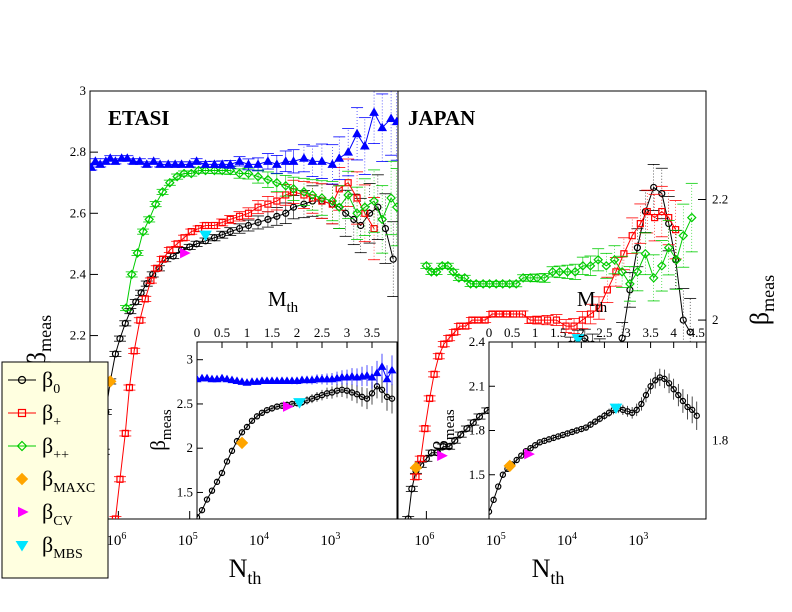 The height and width of the screenshot is (612, 792). What do you see at coordinates (441, 118) in the screenshot?
I see `panel-title-japan: JAPAN` at bounding box center [441, 118].